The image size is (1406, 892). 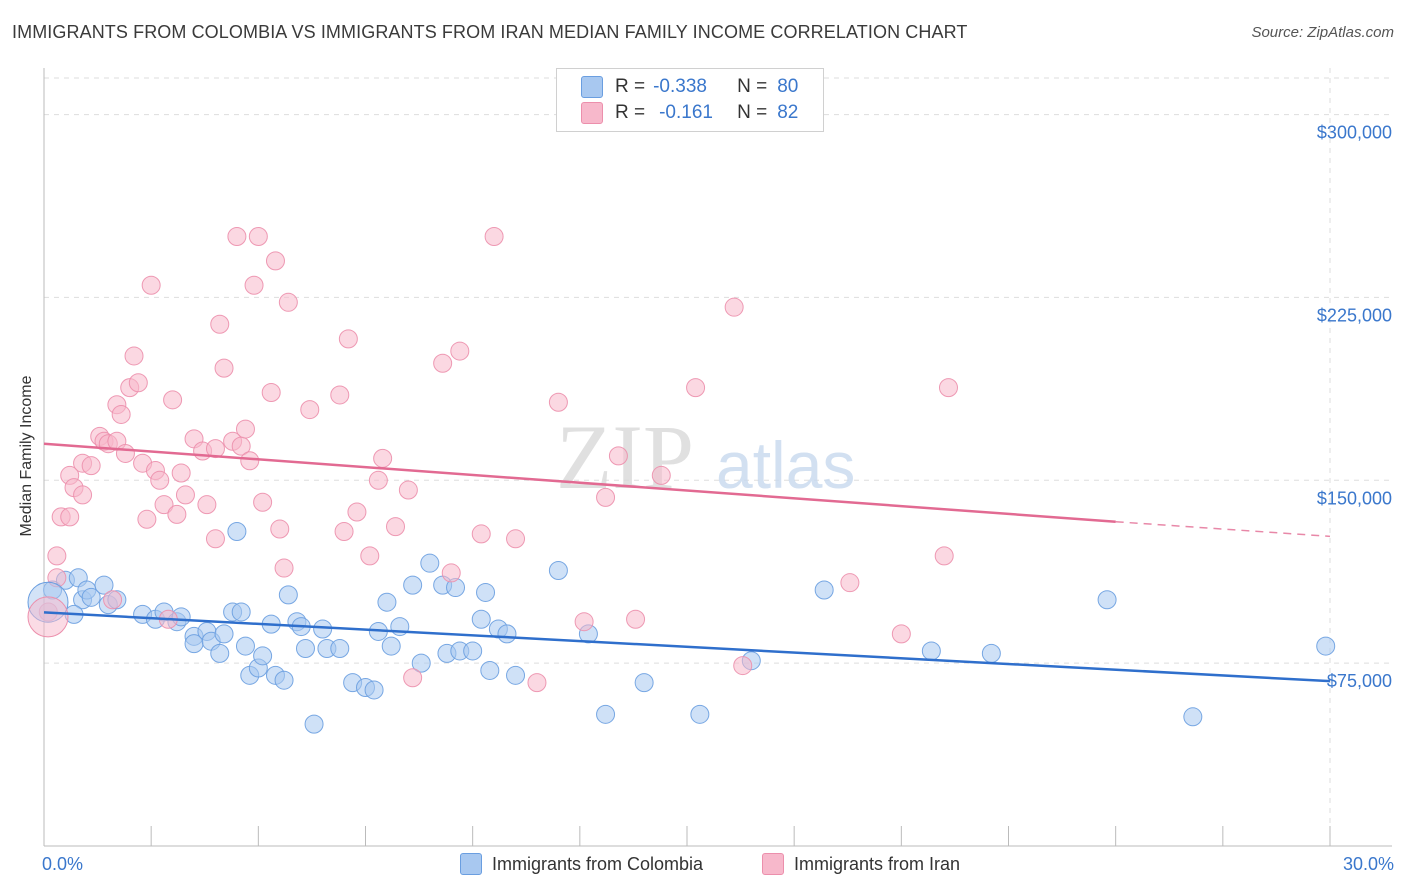 What do you see at coordinates (598, 863) in the screenshot?
I see `colombia-legend-label: Immigrants from Colombia` at bounding box center [598, 863].